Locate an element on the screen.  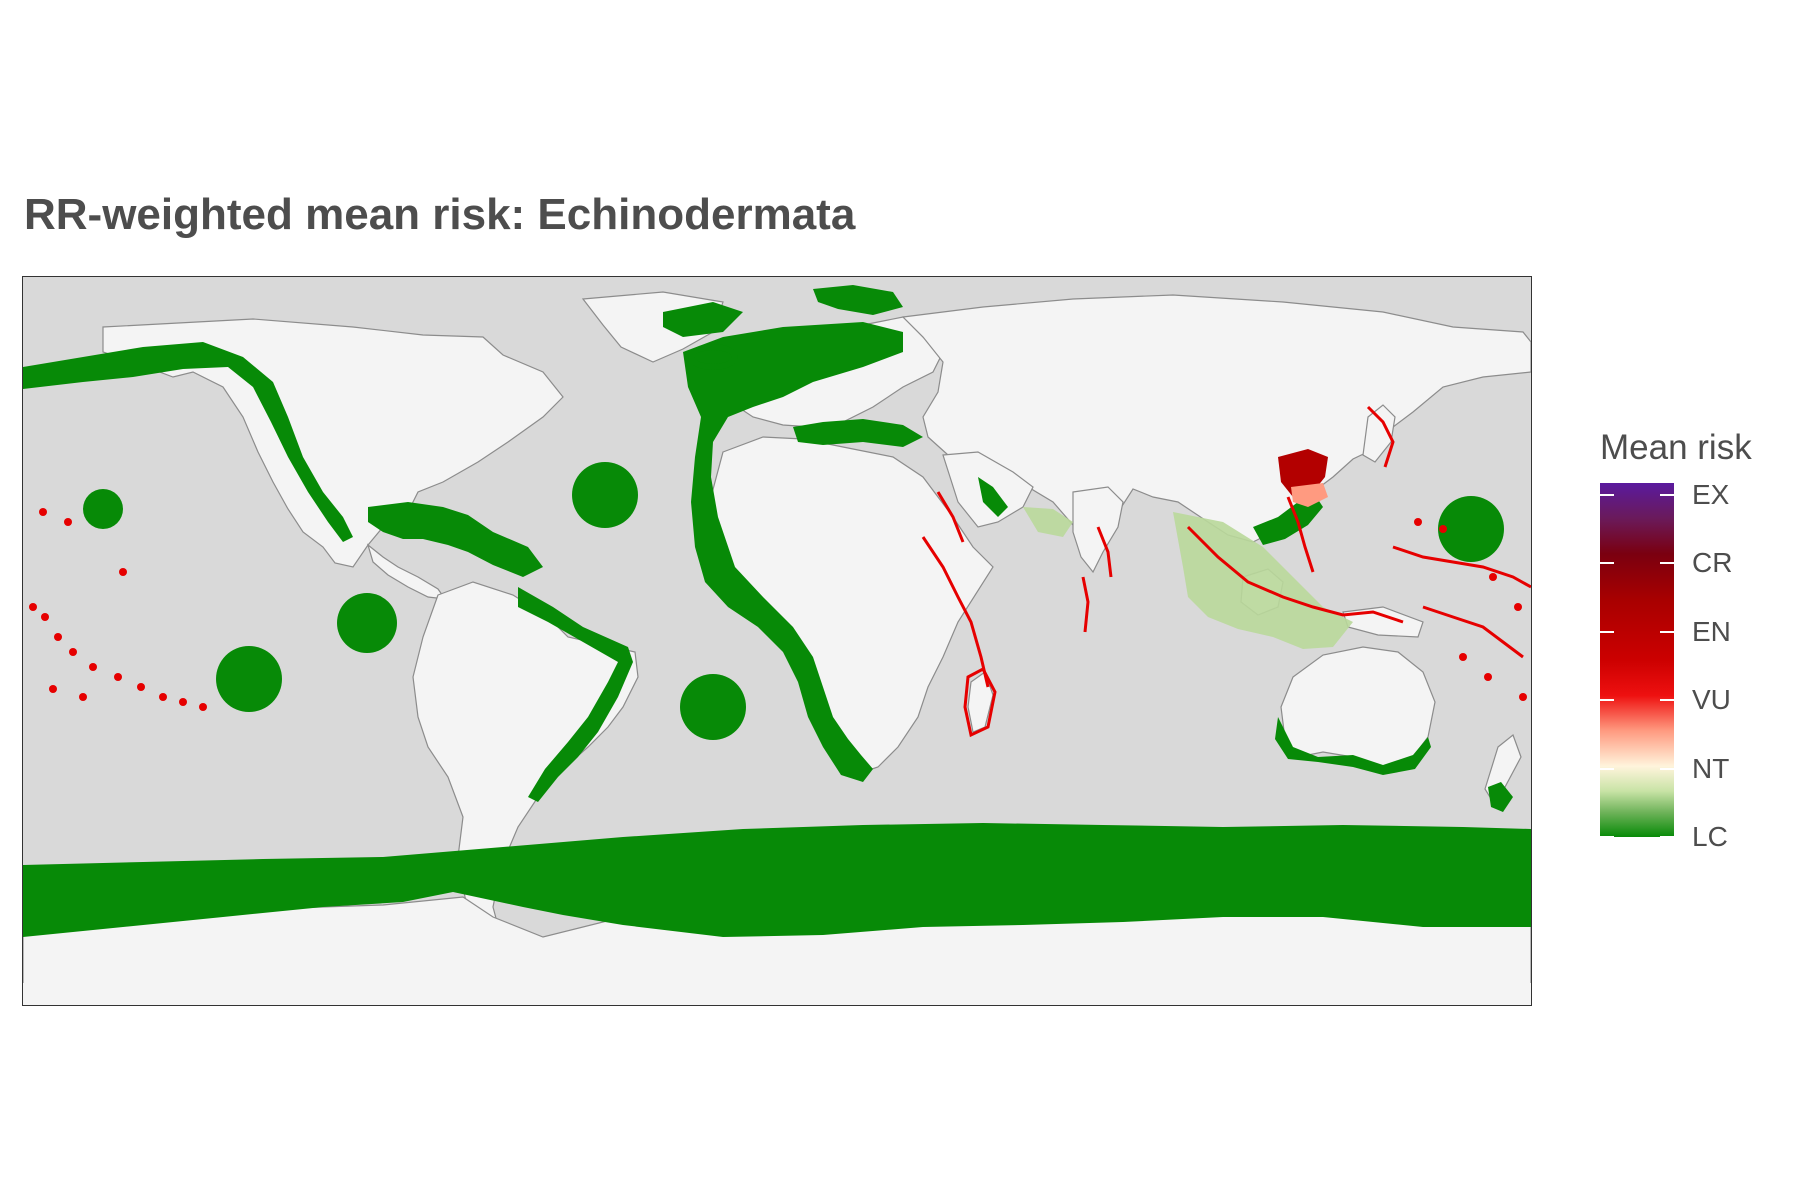
arabian-sea is located at coordinates (1048, 522).